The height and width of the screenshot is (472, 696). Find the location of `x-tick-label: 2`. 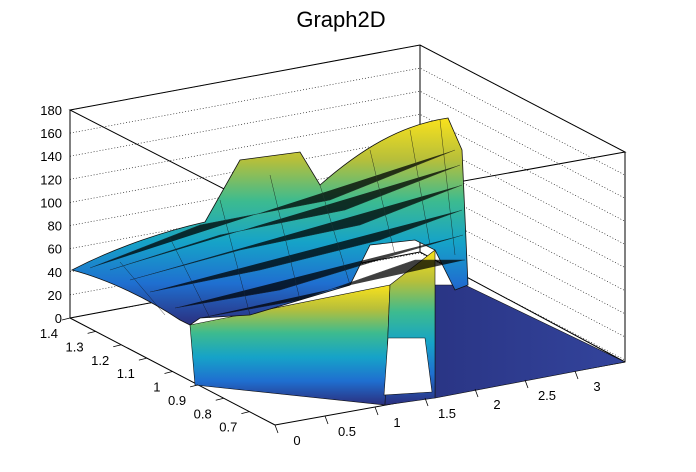

x-tick-label: 2 is located at coordinates (496, 404).